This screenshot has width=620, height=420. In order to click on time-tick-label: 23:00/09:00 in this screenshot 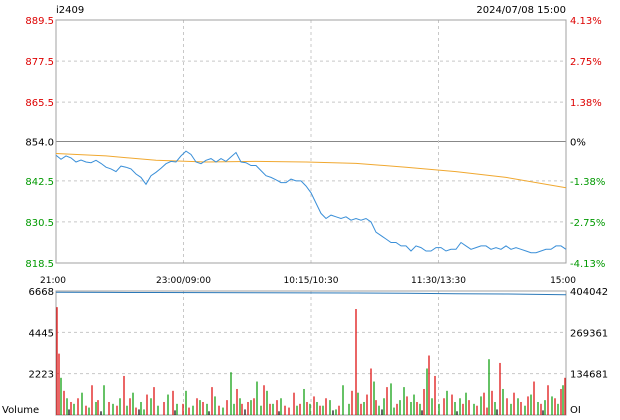, I will do `click(183, 281)`.